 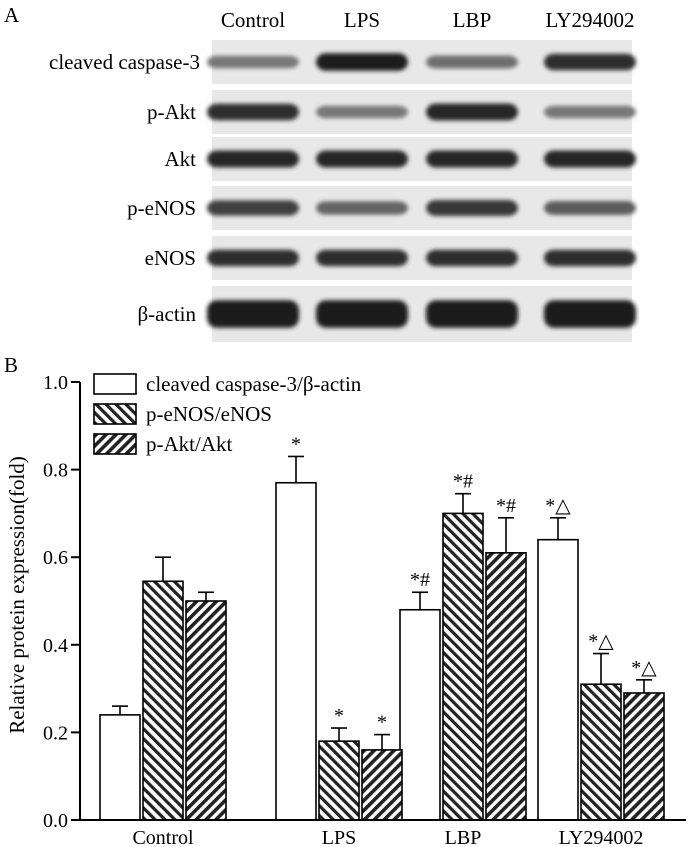 I want to click on x-tick-label: Control, so click(x=163, y=837).